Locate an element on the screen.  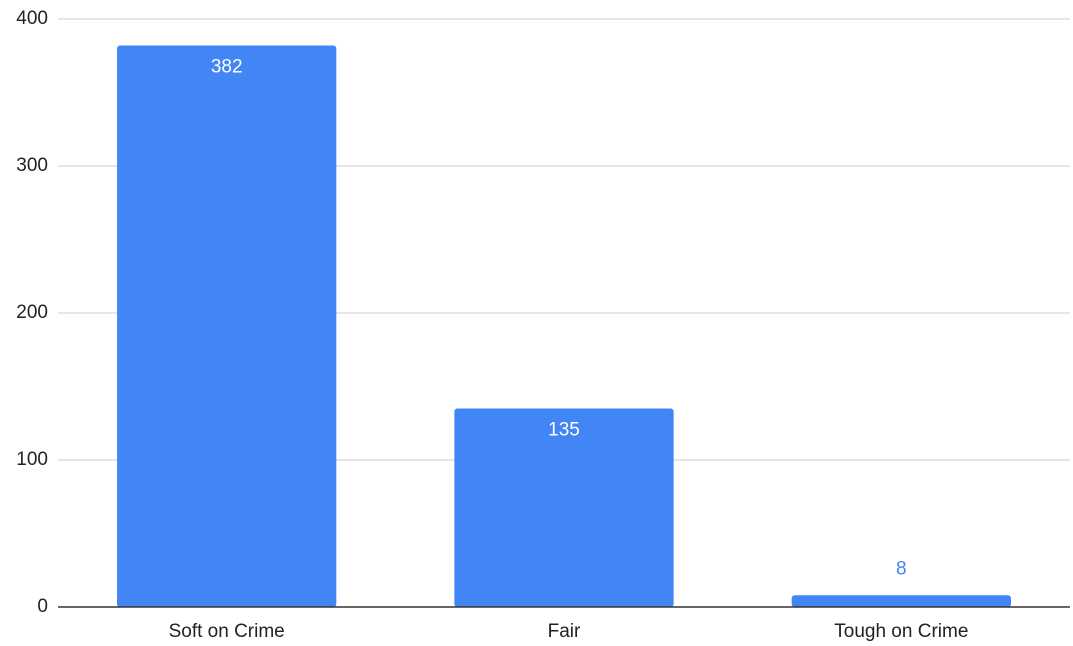
data-label: 135 is located at coordinates (564, 430).